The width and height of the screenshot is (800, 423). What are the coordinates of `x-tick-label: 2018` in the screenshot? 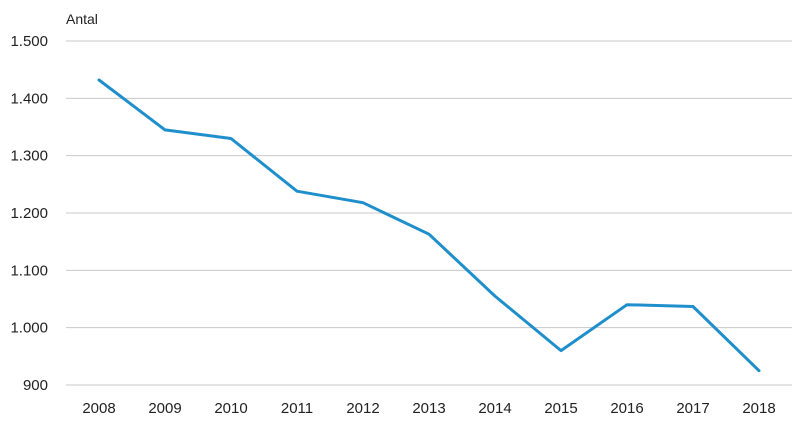 It's located at (758, 408).